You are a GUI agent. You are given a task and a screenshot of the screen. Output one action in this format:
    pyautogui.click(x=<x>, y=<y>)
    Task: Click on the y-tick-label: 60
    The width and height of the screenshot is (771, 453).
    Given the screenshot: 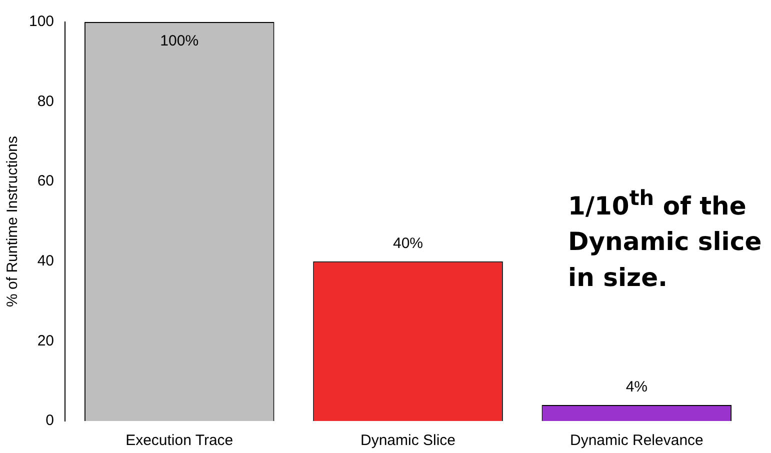 What is the action you would take?
    pyautogui.click(x=45, y=181)
    